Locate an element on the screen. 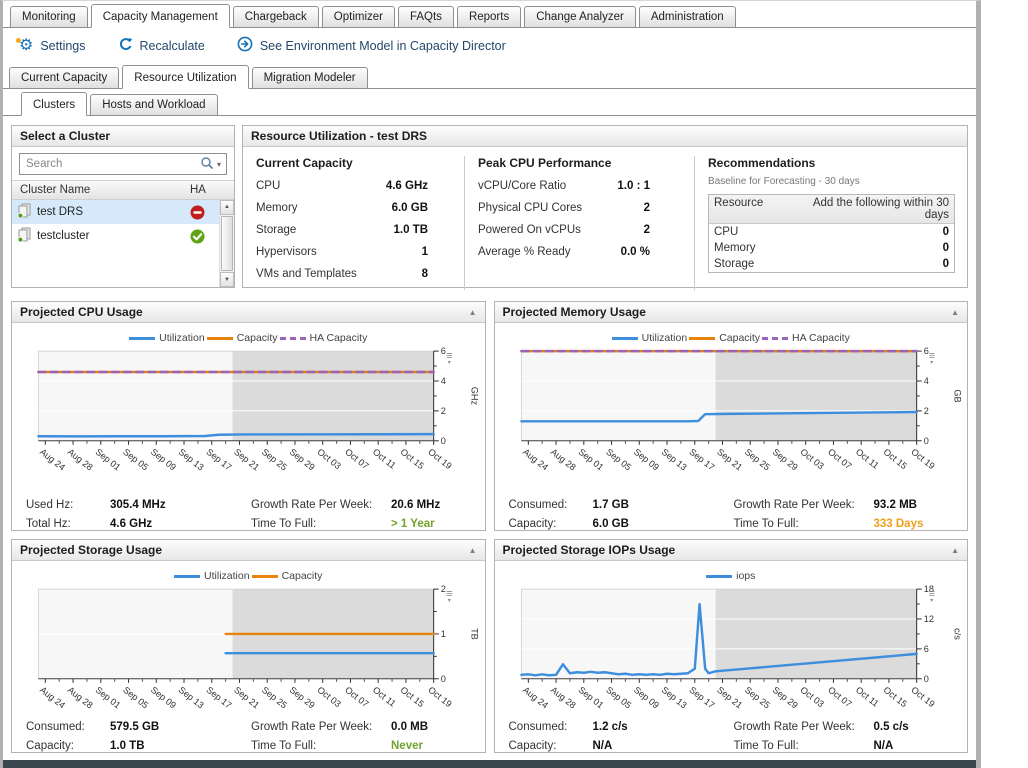 The image size is (1028, 768). projected-storage-iops-header: Projected Storage IOPs Usage ▲ is located at coordinates (730, 550).